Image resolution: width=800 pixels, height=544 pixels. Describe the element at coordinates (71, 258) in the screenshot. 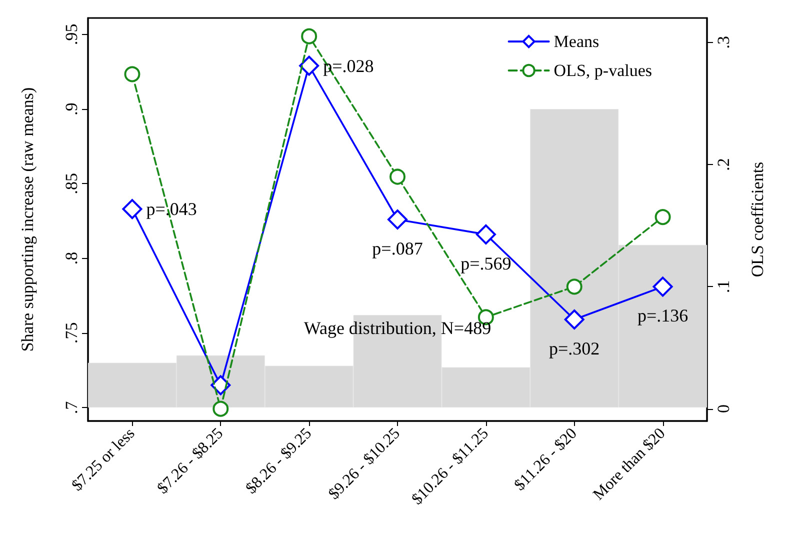

I see `y-tick-label: .8` at that location.